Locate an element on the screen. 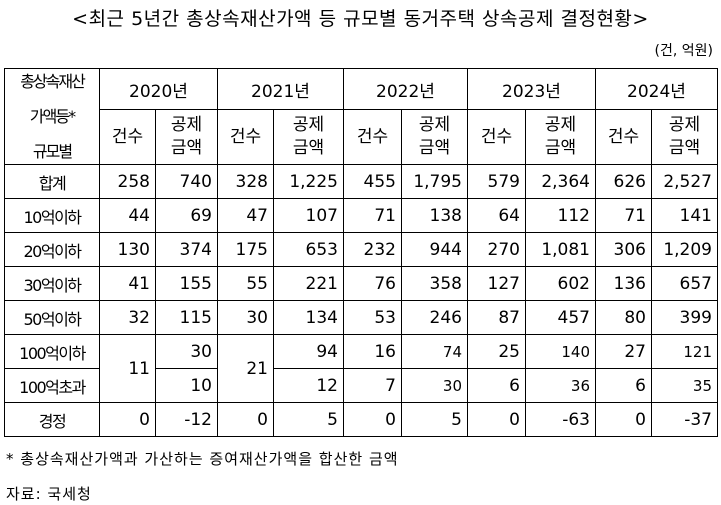  table-row: 100억이하 11 30 21 94 16 74 25 140 27 121 is located at coordinates (361, 368).